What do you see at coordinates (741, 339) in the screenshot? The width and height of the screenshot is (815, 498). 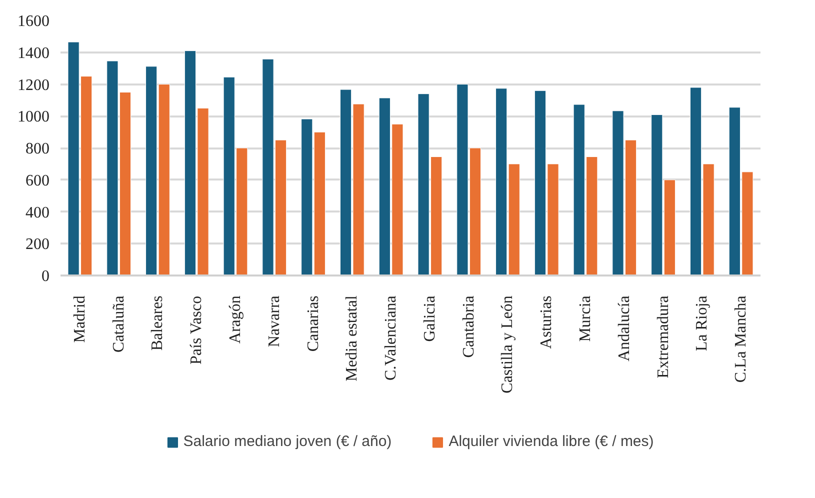 I see `x-tick-label: C.La Mancha` at bounding box center [741, 339].